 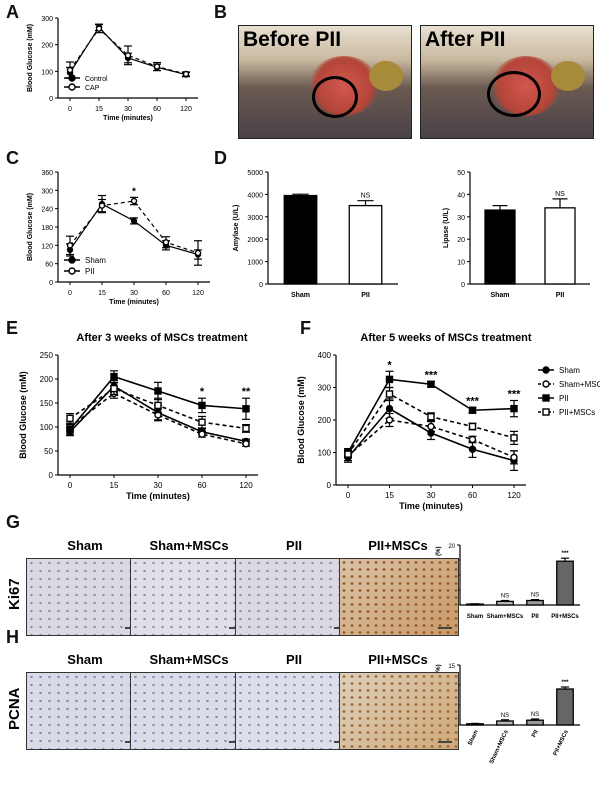 What do you see at coordinates (499, 295) in the screenshot?
I see `d2-x-tick-label: Sham` at bounding box center [499, 295].